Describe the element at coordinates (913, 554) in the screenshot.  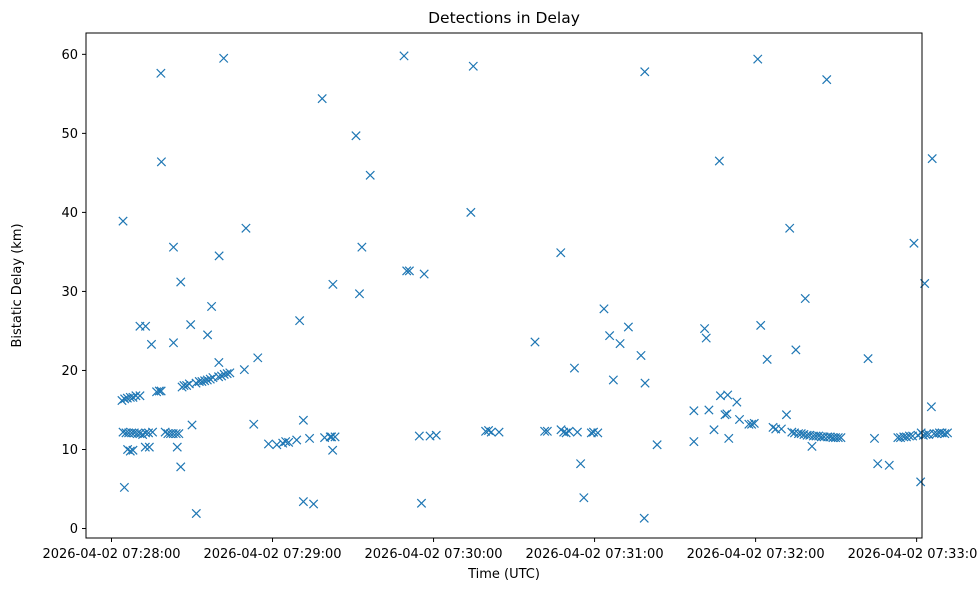
I see `x-tick-label: 2026-04-02 07:33:00` at that location.